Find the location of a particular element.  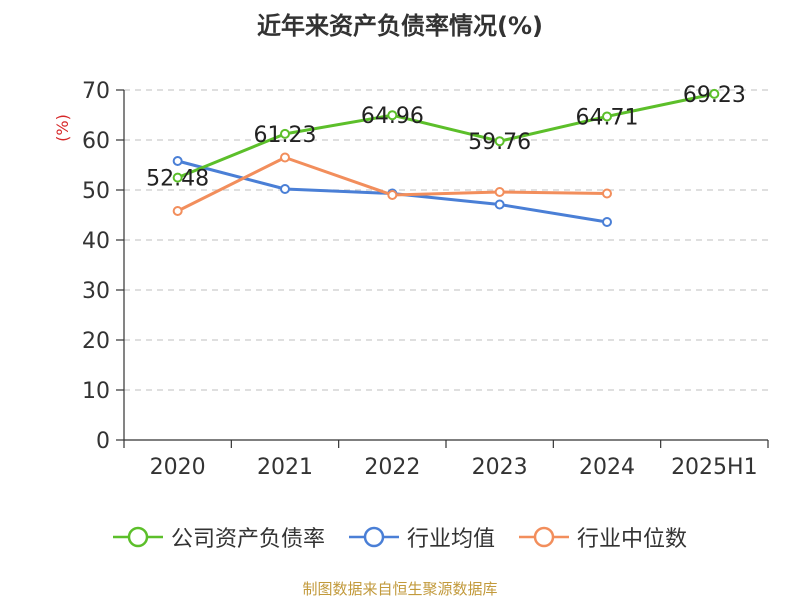

data-label-layer: 52.48 61.23 64.96 59.76 64.71 69.23 is located at coordinates (446, 137).